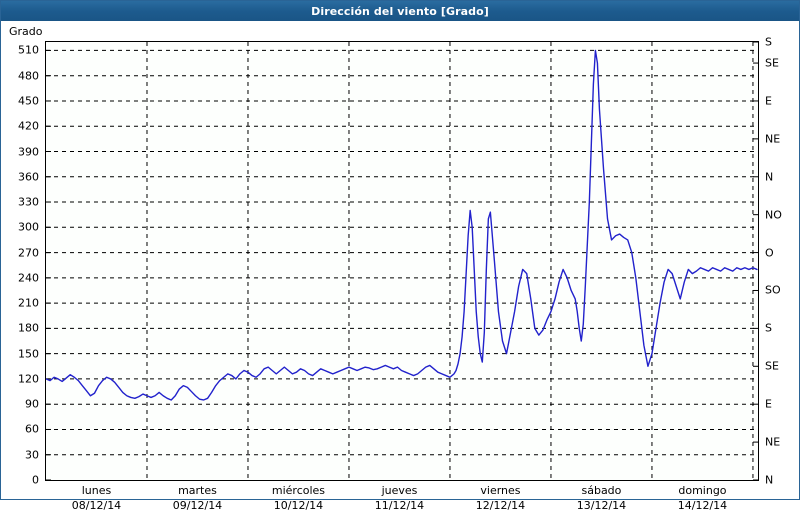  What do you see at coordinates (28, 278) in the screenshot?
I see `y-axis-tick-label-left: 240` at bounding box center [28, 278].